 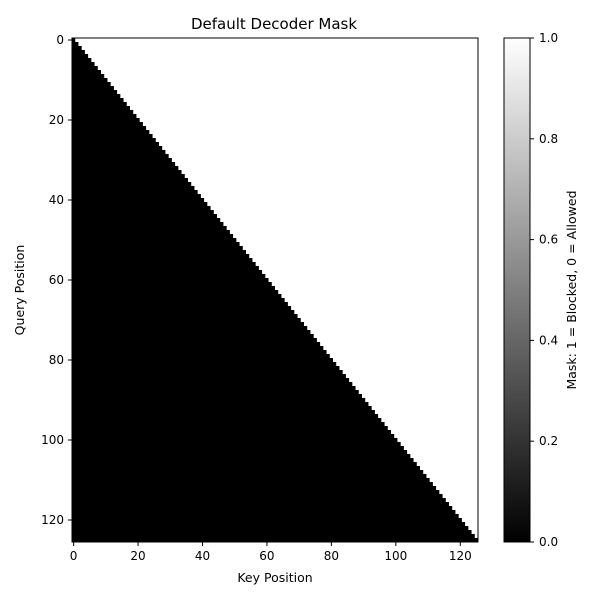 I want to click on x-tick-label: 80, so click(x=331, y=556).